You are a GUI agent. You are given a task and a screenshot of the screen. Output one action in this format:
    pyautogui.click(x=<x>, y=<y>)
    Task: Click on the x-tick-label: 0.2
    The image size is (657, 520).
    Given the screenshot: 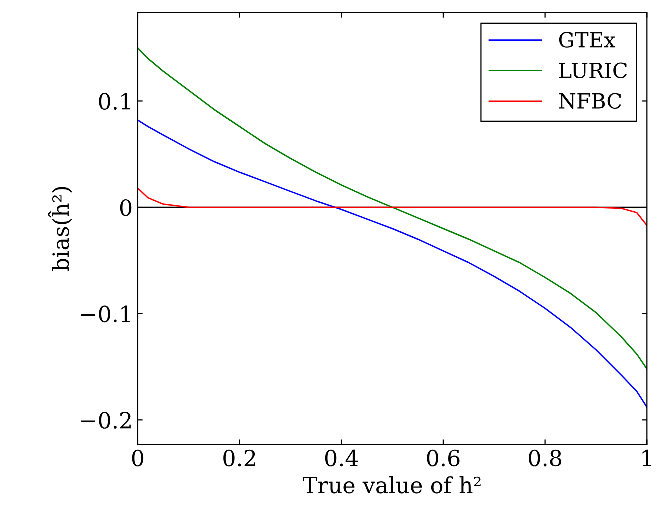 What is the action you would take?
    pyautogui.click(x=240, y=458)
    